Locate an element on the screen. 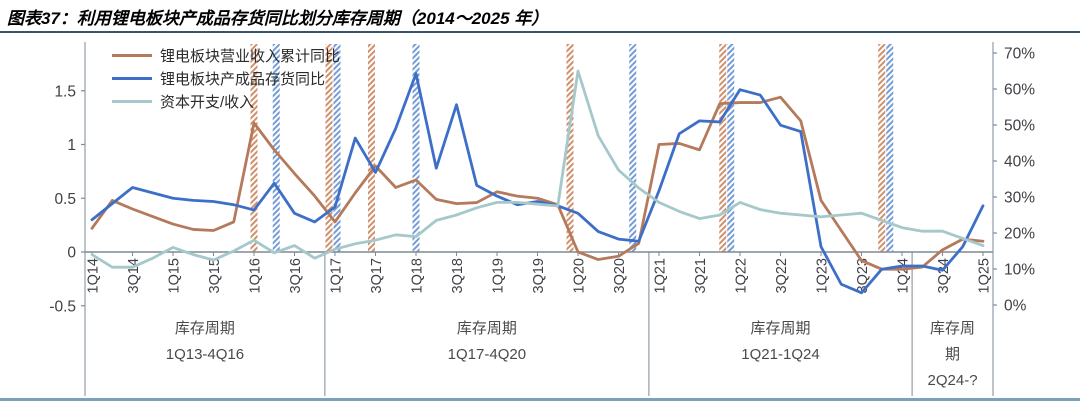  cycle-4-range: 2Q24-? is located at coordinates (952, 380).